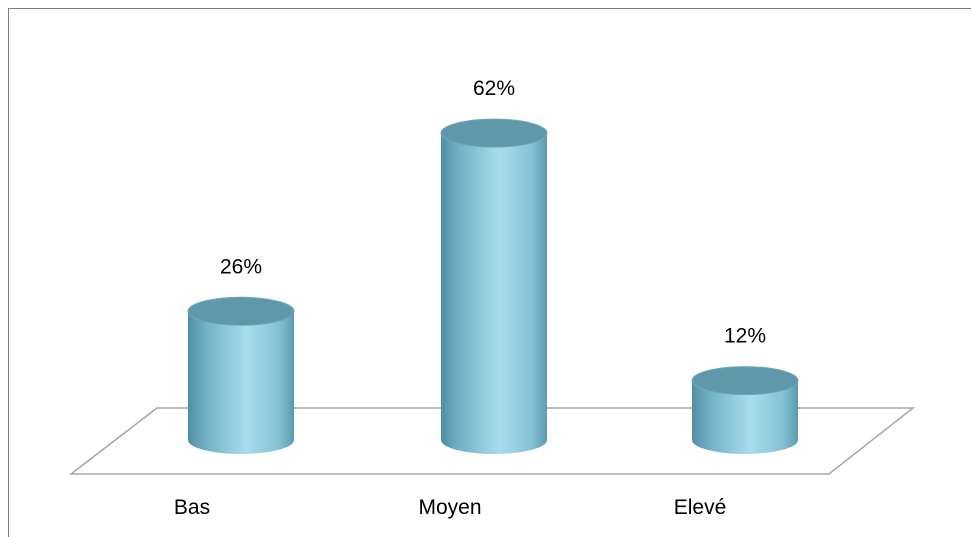 The image size is (971, 537). I want to click on x-tick-labels-group: Bas Moyen Elevé, so click(450, 507).